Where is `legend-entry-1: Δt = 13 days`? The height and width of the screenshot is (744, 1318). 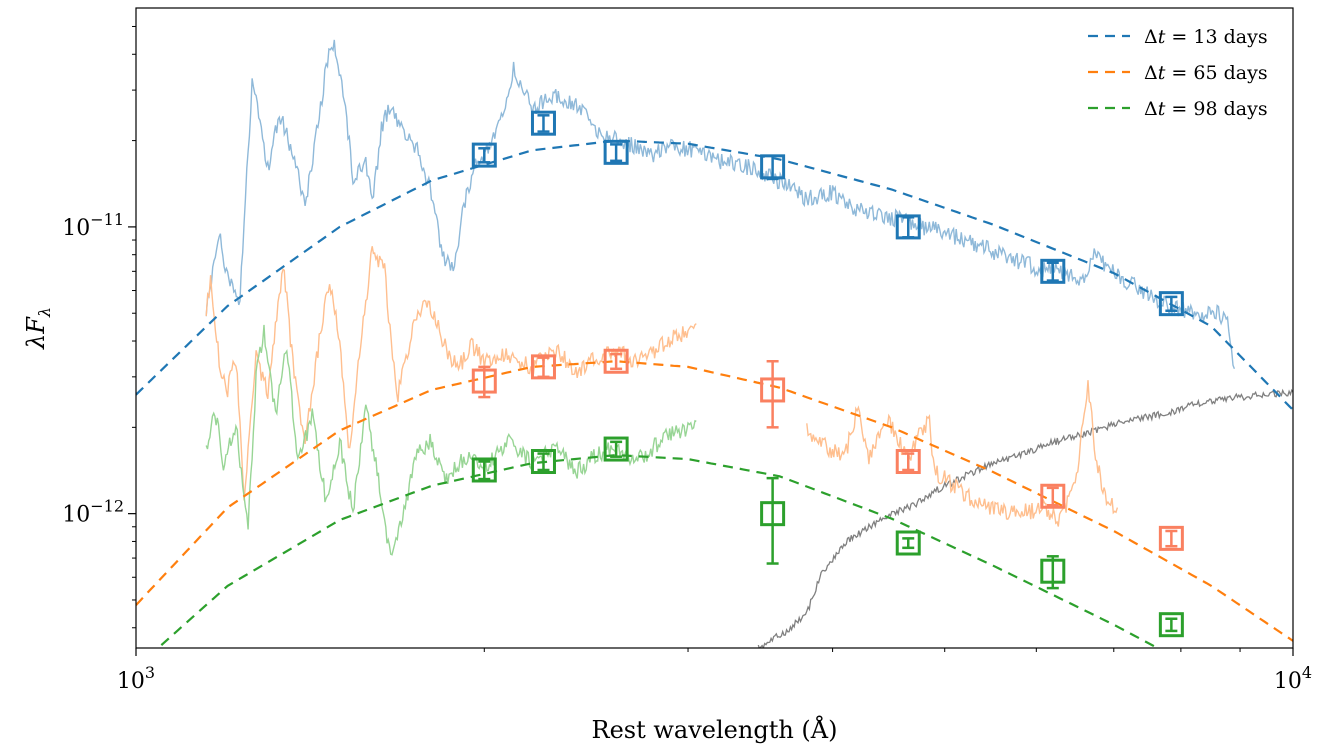
legend-entry-1: Δt = 13 days is located at coordinates (1178, 37).